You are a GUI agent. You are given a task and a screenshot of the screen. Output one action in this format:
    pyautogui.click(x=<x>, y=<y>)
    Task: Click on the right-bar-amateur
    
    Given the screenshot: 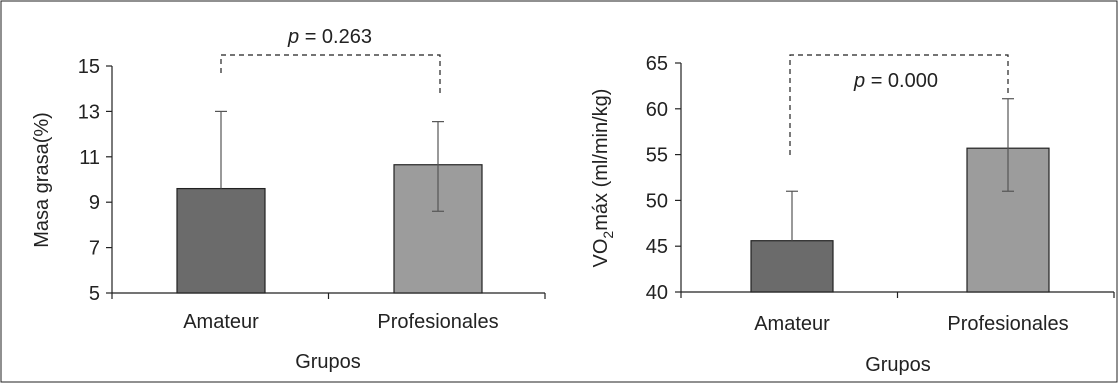 What is the action you would take?
    pyautogui.click(x=792, y=266)
    